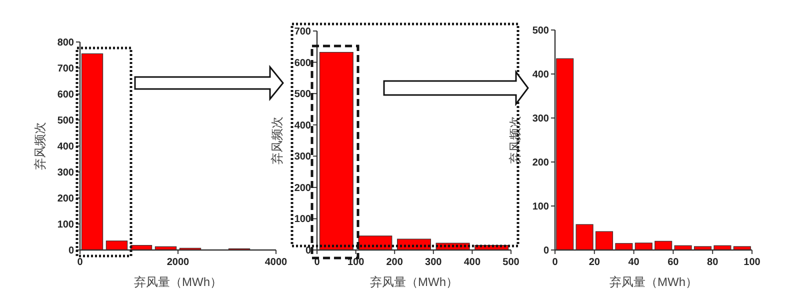  Describe the element at coordinates (276, 262) in the screenshot. I see `x-tick-label: 4000` at that location.